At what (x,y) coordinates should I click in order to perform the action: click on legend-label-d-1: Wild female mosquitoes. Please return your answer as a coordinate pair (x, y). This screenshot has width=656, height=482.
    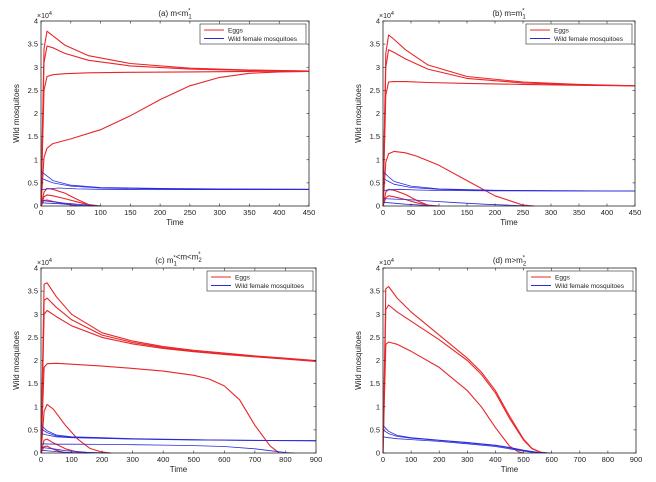
    Looking at the image, I should click on (590, 286).